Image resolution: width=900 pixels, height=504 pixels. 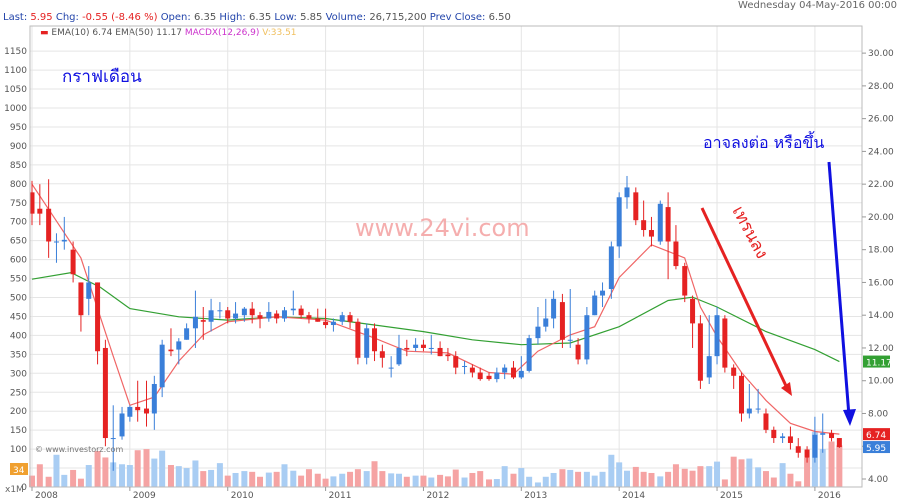 I want to click on volume-label: Volume:, so click(x=346, y=17).